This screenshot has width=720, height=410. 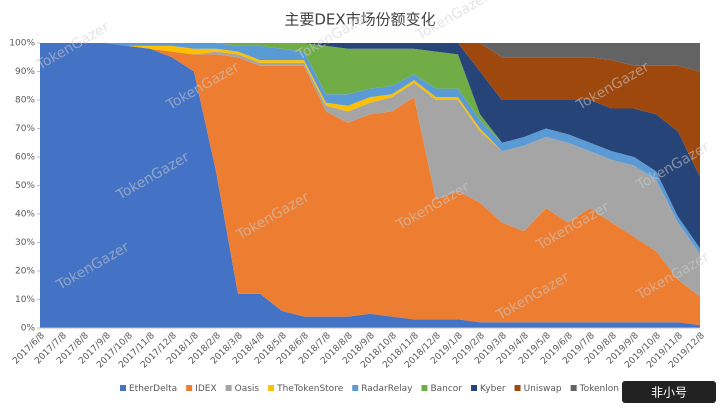 I want to click on area, so click(x=370, y=57).